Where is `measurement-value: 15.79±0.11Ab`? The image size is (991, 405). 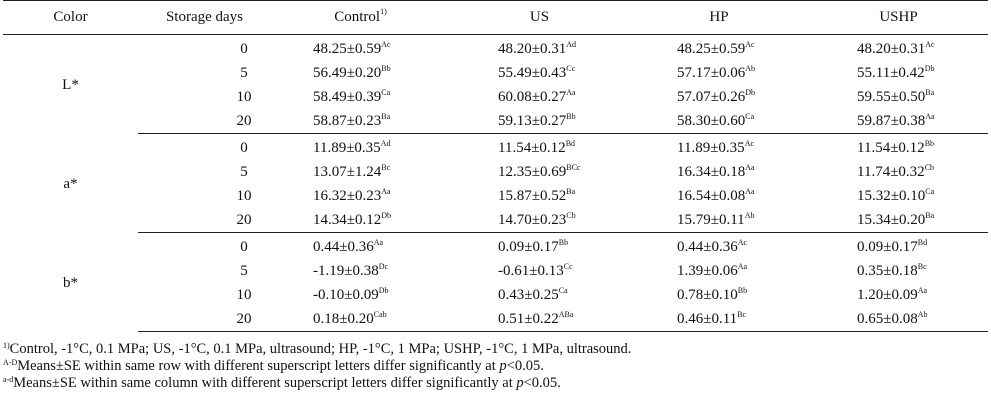 measurement-value: 15.79±0.11Ab is located at coordinates (691, 220).